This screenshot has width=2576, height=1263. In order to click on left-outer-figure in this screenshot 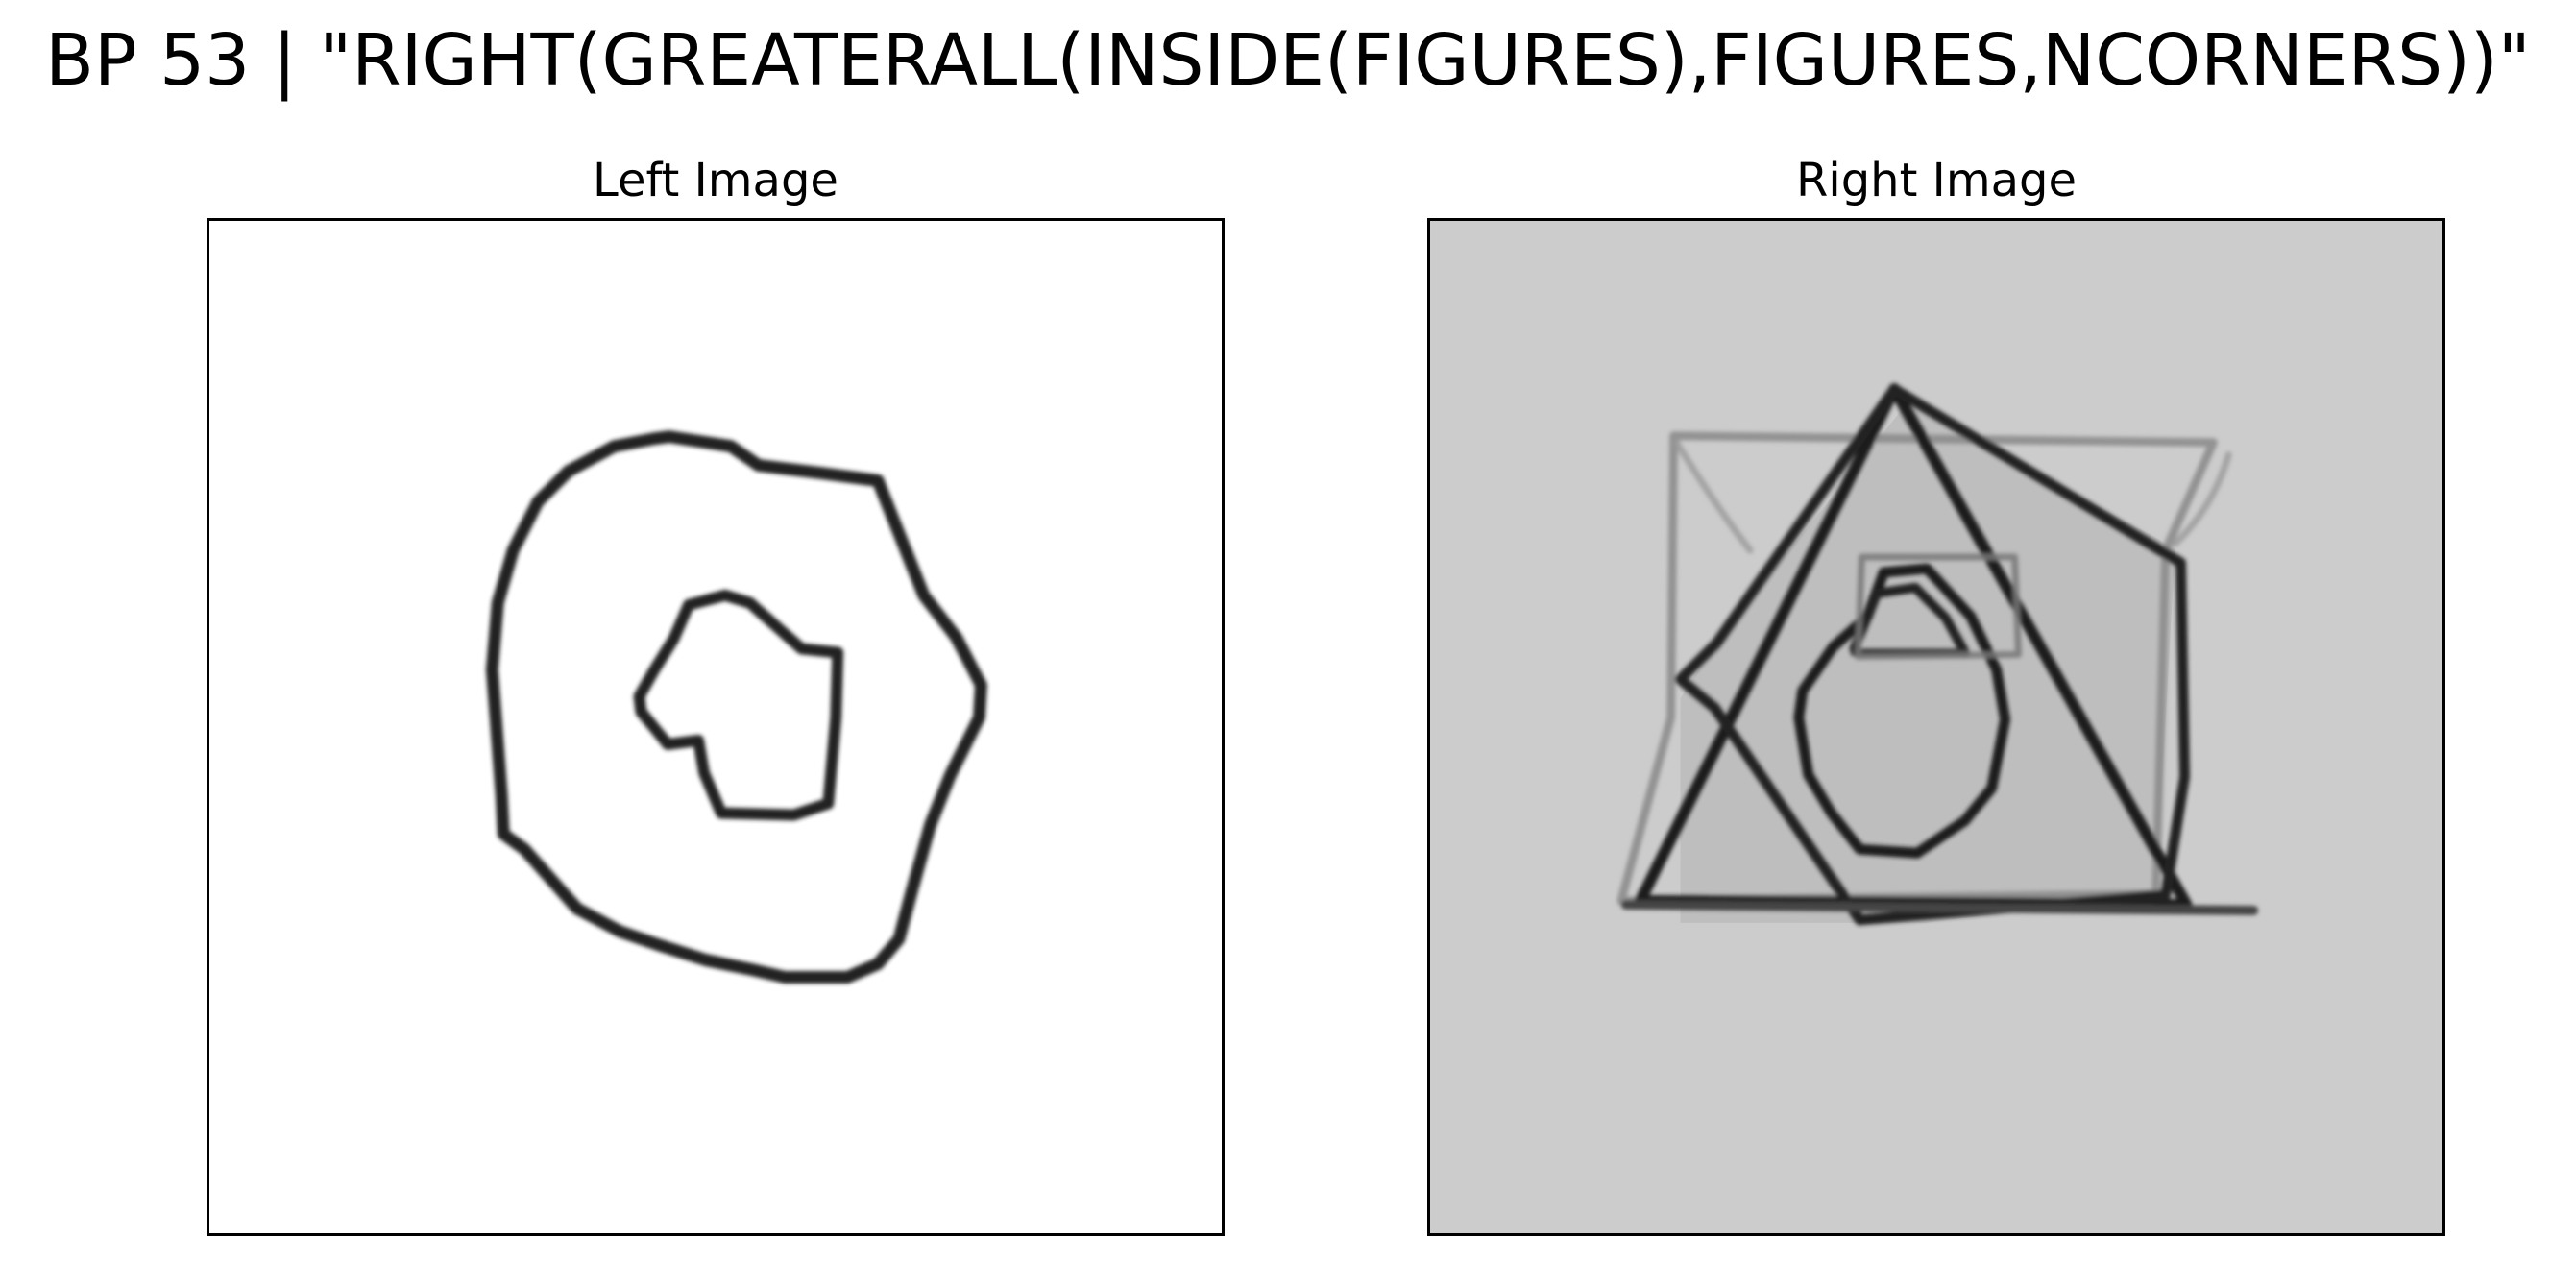, I will do `click(736, 707)`.